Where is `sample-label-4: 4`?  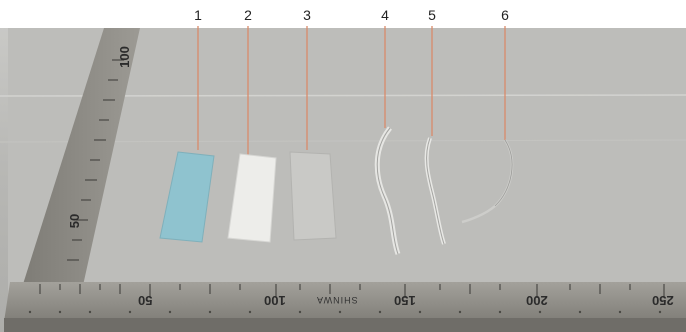
sample-label-4: 4 is located at coordinates (385, 15).